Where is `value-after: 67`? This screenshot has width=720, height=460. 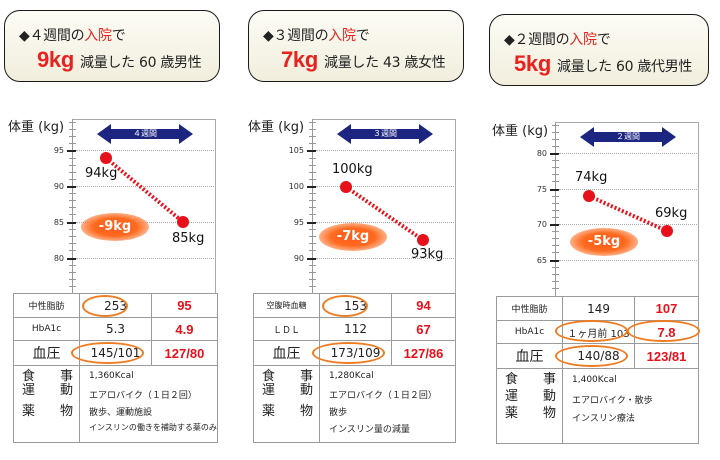
value-after: 67 is located at coordinates (423, 329).